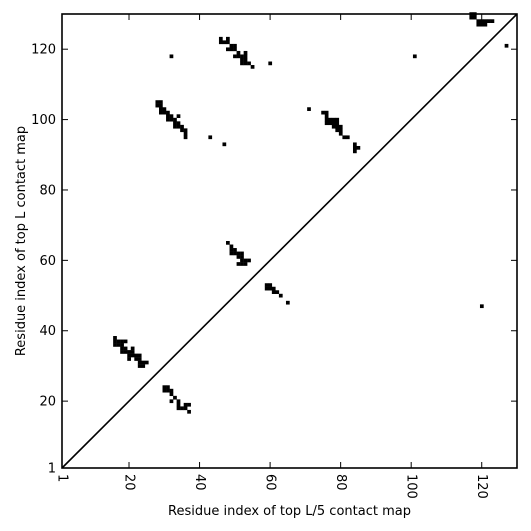  What do you see at coordinates (47, 190) in the screenshot?
I see `y-tick-label: 80` at bounding box center [47, 190].